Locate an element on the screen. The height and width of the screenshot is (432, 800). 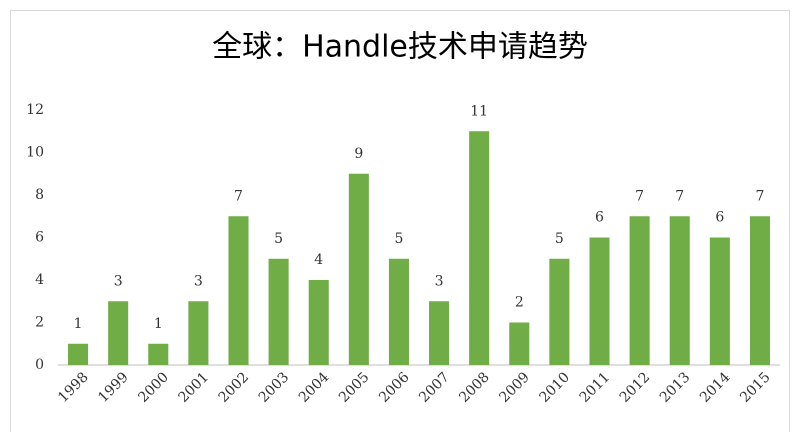
data-label: 11 is located at coordinates (479, 111).